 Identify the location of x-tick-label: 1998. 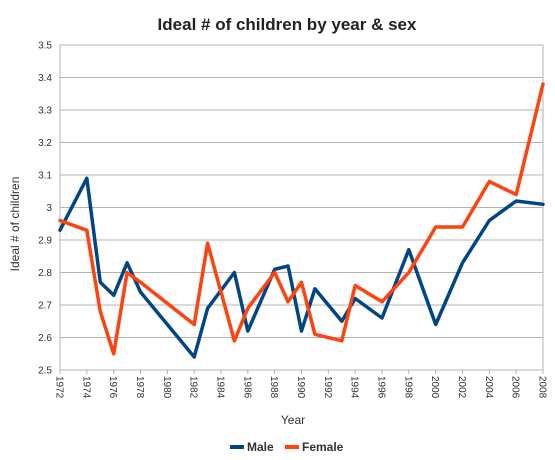
(407, 387).